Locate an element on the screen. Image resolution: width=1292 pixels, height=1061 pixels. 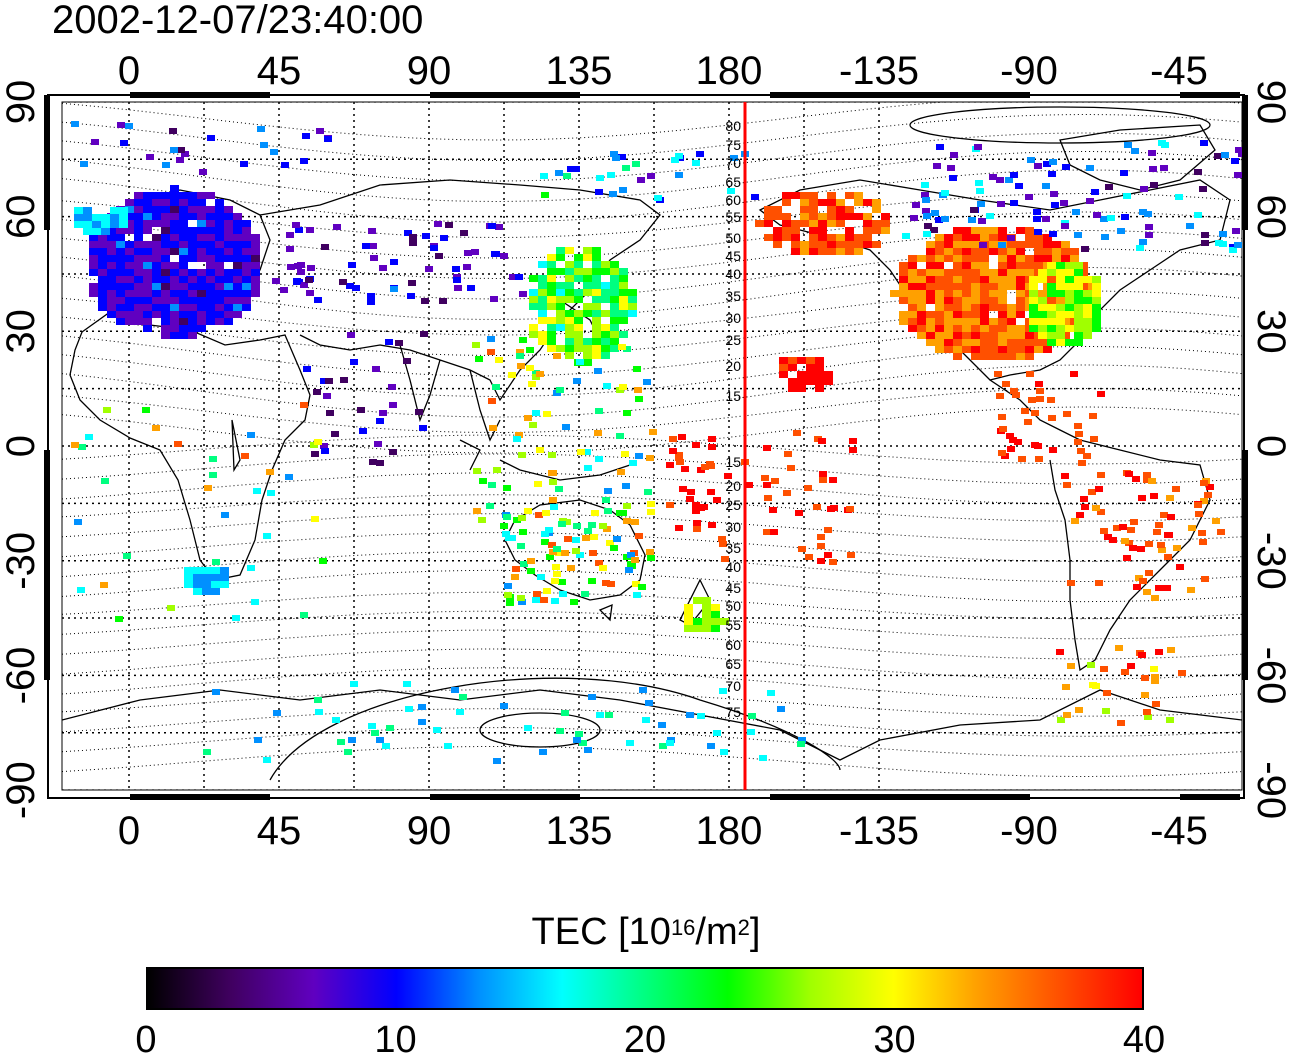
lon-tick-top: 90 is located at coordinates (429, 71).